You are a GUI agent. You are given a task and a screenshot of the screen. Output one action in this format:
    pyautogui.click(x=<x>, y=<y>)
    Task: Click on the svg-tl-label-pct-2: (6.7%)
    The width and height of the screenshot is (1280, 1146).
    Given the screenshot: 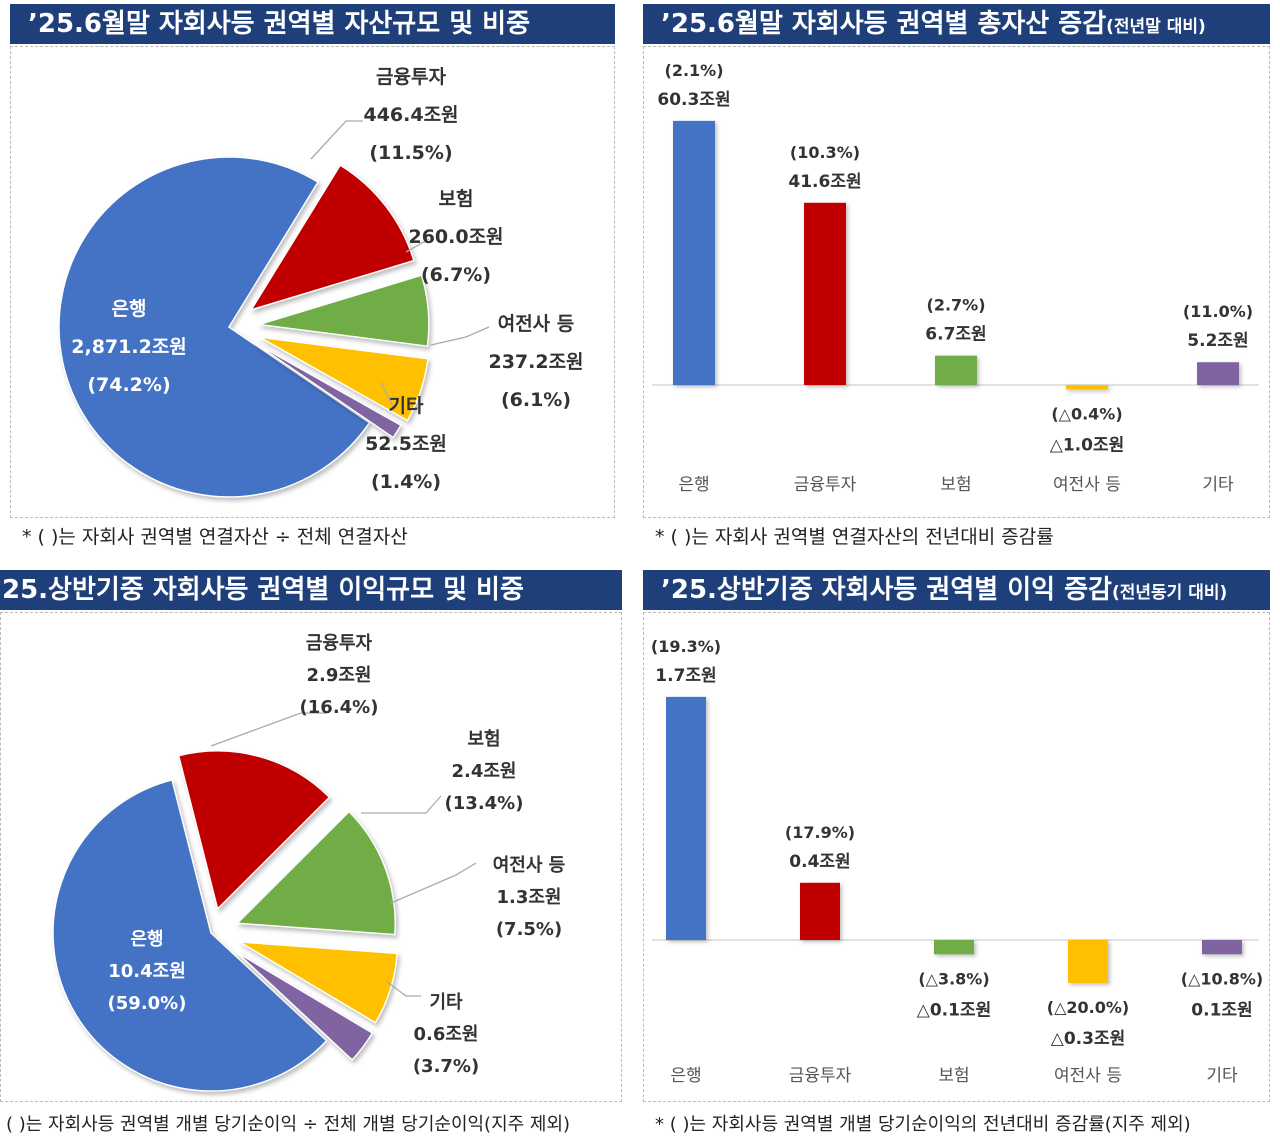 What is the action you would take?
    pyautogui.click(x=456, y=275)
    